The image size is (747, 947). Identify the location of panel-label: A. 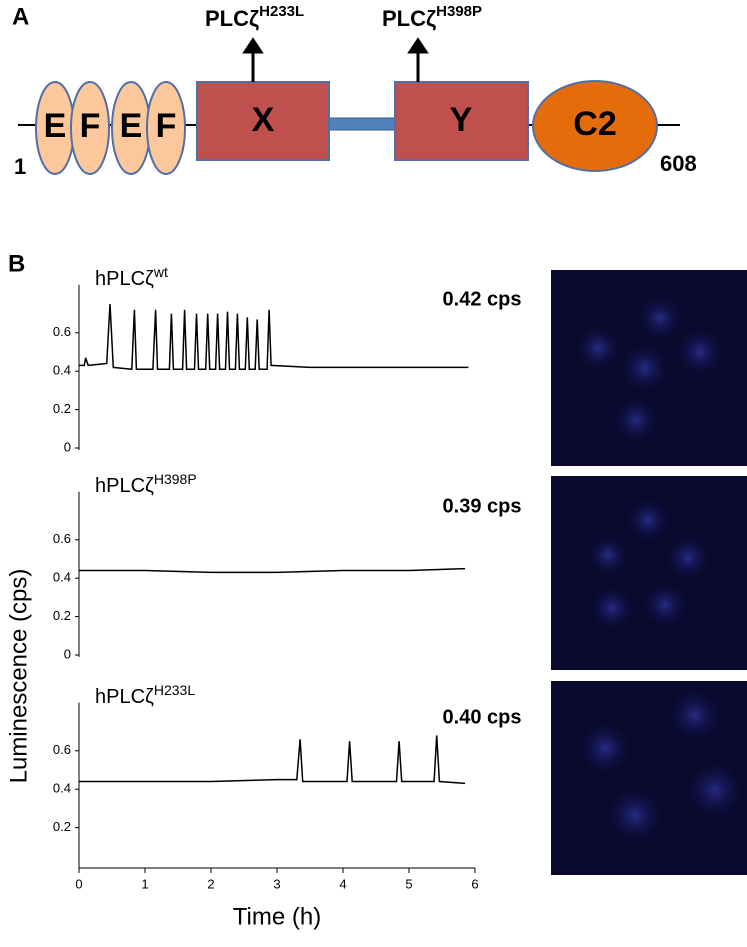
(20, 16).